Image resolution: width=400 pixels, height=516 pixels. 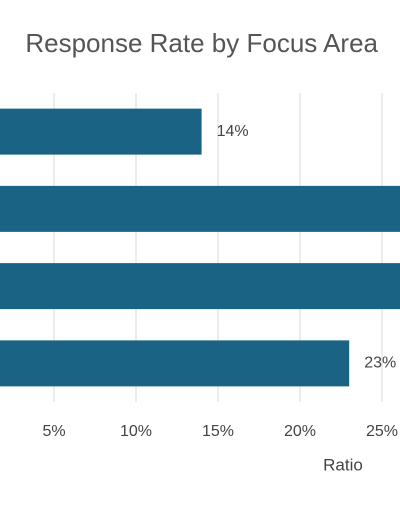 What do you see at coordinates (53, 431) in the screenshot?
I see `x-tick-label: 5%` at bounding box center [53, 431].